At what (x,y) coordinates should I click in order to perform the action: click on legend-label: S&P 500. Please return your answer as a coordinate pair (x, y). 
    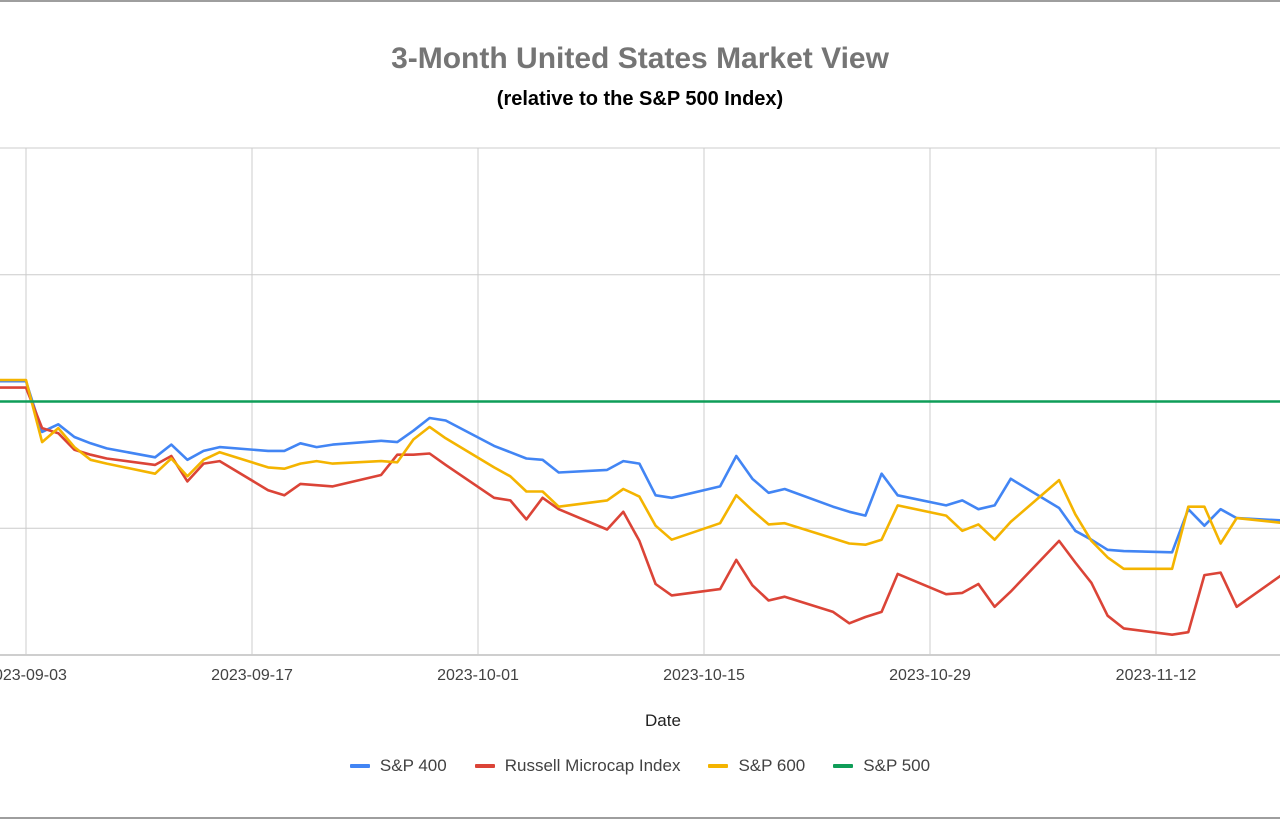
    Looking at the image, I should click on (897, 765).